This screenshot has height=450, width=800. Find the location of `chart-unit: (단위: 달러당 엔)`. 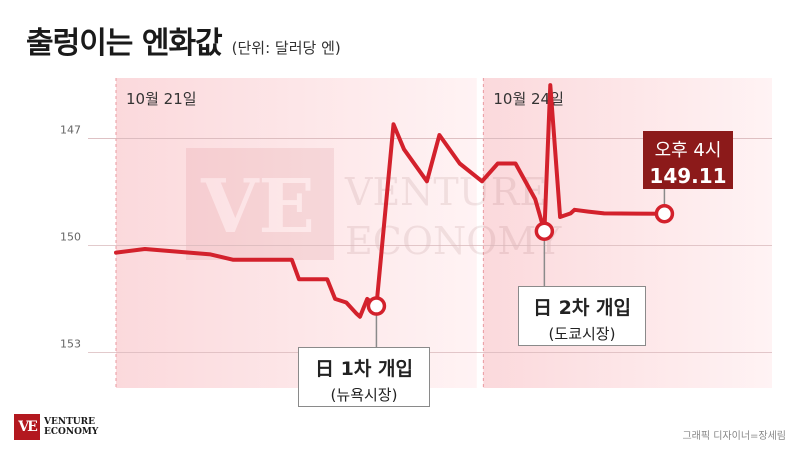

chart-unit: (단위: 달러당 엔) is located at coordinates (286, 48).